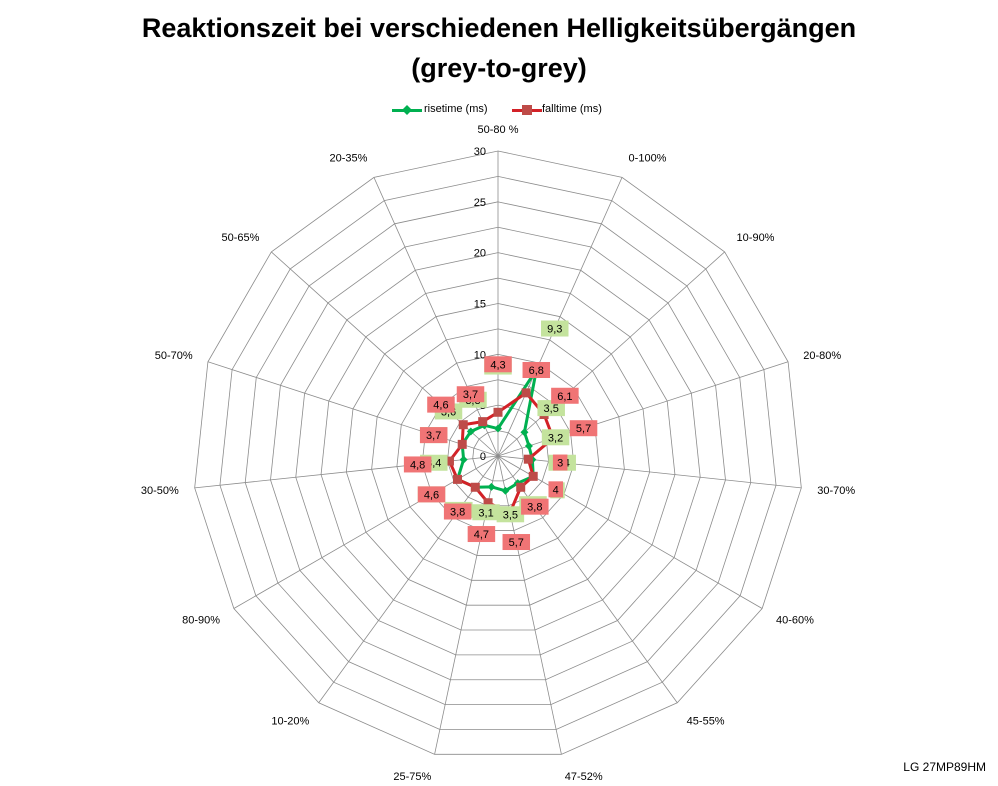 The height and width of the screenshot is (786, 998). What do you see at coordinates (480, 203) in the screenshot?
I see `radial-tick-label: 25` at bounding box center [480, 203].